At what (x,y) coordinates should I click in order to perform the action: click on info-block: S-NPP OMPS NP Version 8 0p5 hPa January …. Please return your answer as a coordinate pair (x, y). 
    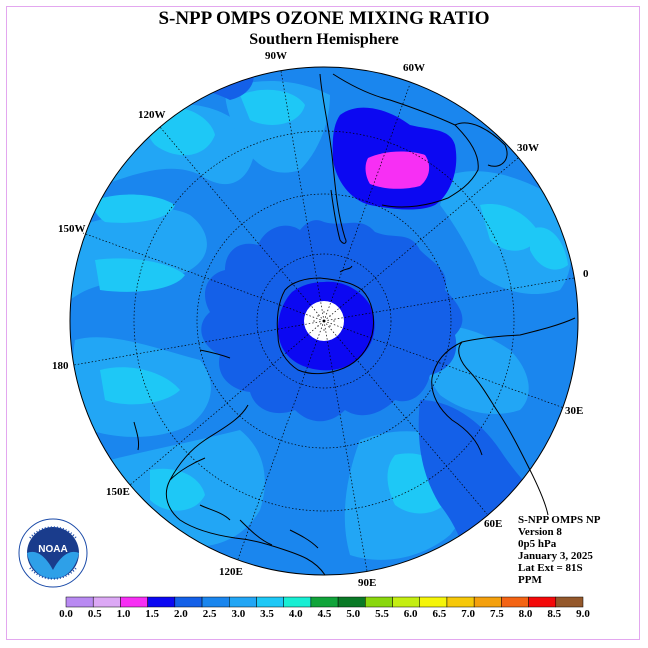
    Looking at the image, I should click on (559, 550).